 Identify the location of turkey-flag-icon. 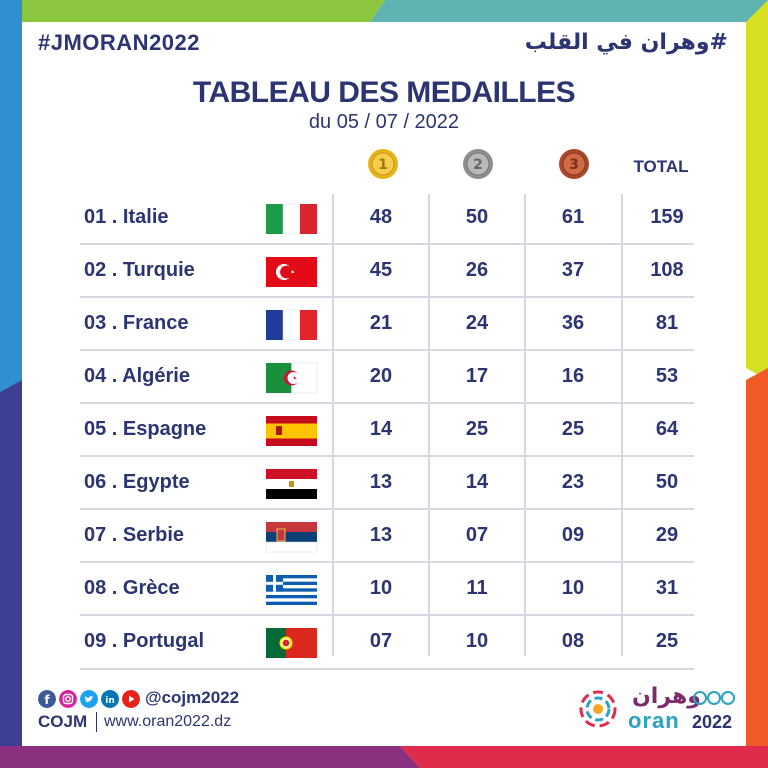
(291, 272).